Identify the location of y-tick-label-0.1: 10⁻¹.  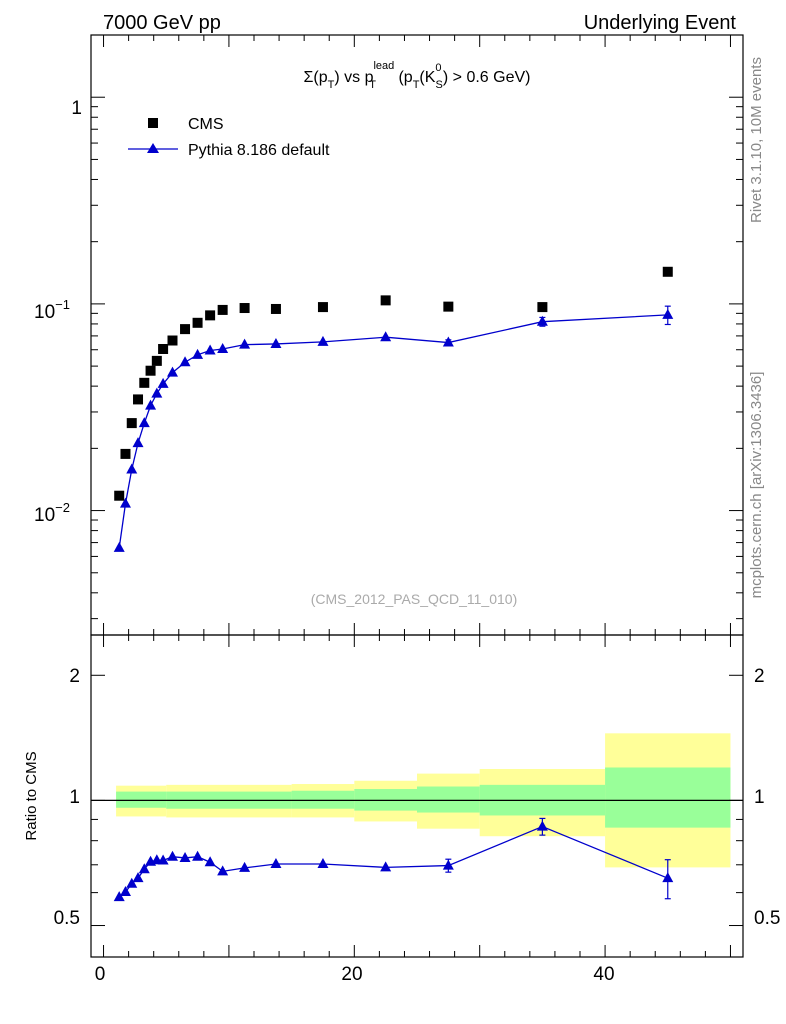
(52, 310).